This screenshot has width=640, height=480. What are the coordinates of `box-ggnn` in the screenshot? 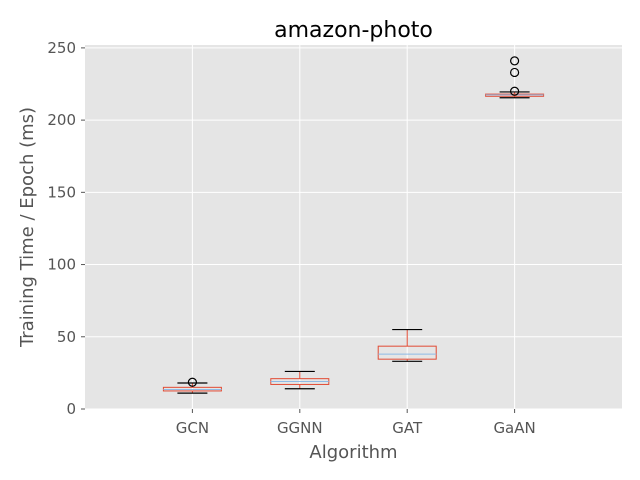 It's located at (300, 380).